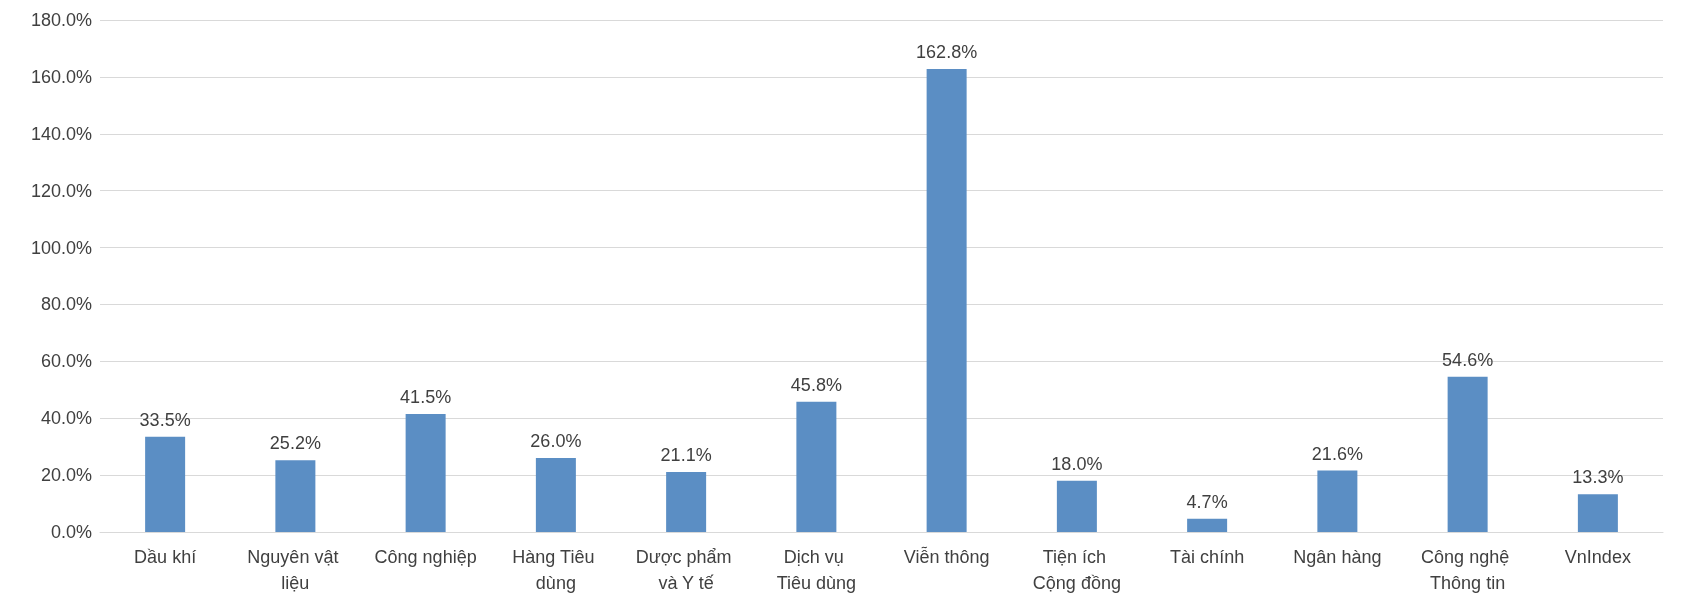  Describe the element at coordinates (1597, 557) in the screenshot. I see `x-tick-label: VnIndex` at that location.